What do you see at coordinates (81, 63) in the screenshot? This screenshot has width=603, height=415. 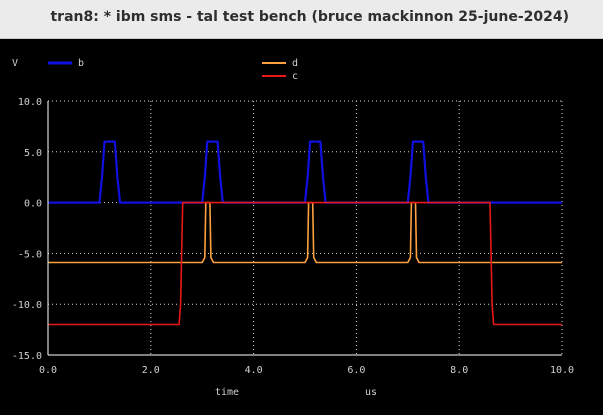 I see `legend-label-b: b` at bounding box center [81, 63].